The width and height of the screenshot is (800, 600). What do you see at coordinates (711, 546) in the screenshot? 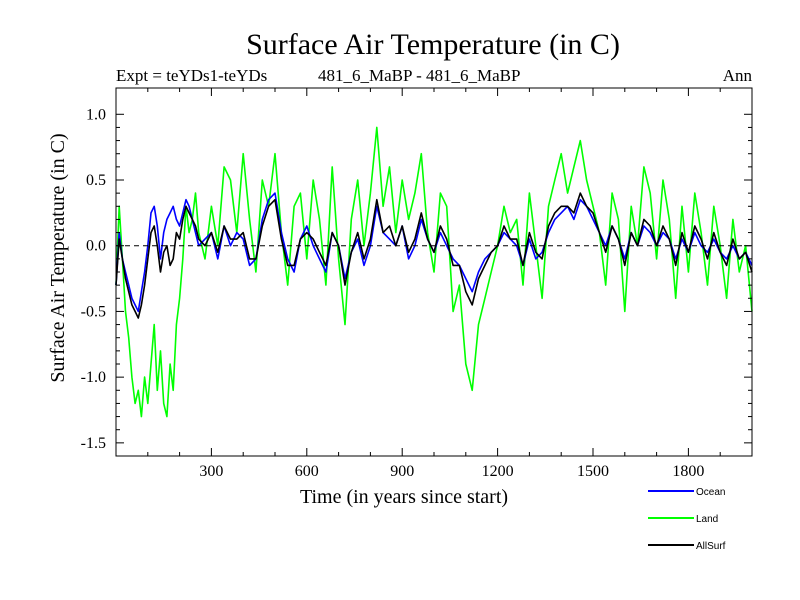
I see `legend-label-allsurf: AllSurf` at bounding box center [711, 546].